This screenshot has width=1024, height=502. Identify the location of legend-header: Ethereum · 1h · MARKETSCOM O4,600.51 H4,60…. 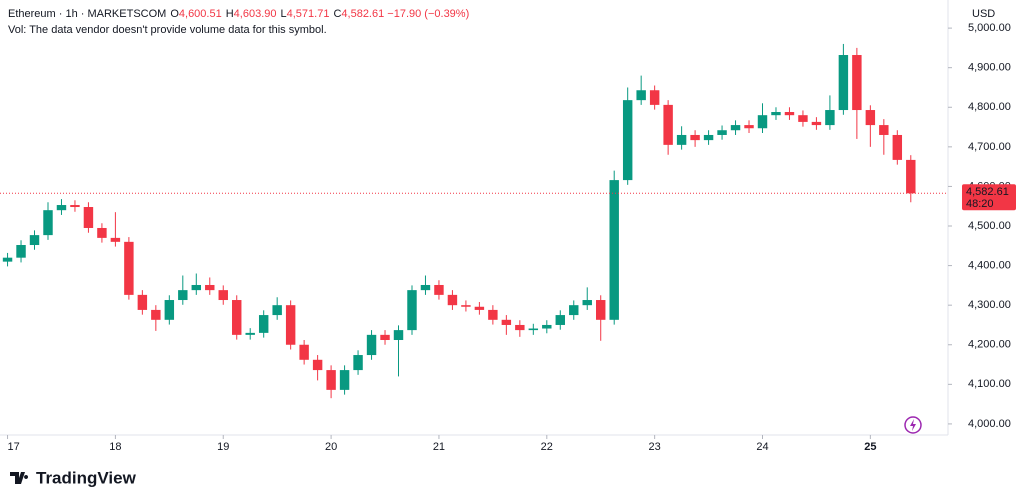
(238, 22).